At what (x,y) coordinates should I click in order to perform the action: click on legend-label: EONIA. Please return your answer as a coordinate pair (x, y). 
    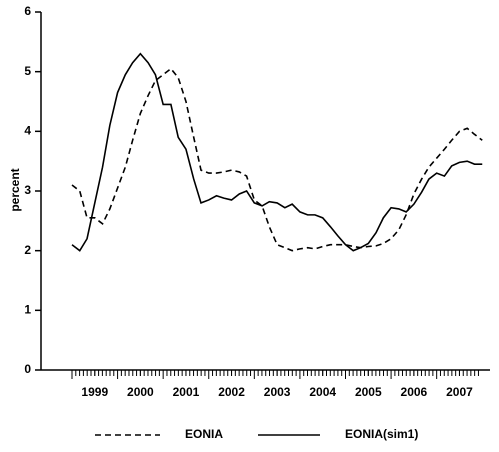
    Looking at the image, I should click on (204, 434).